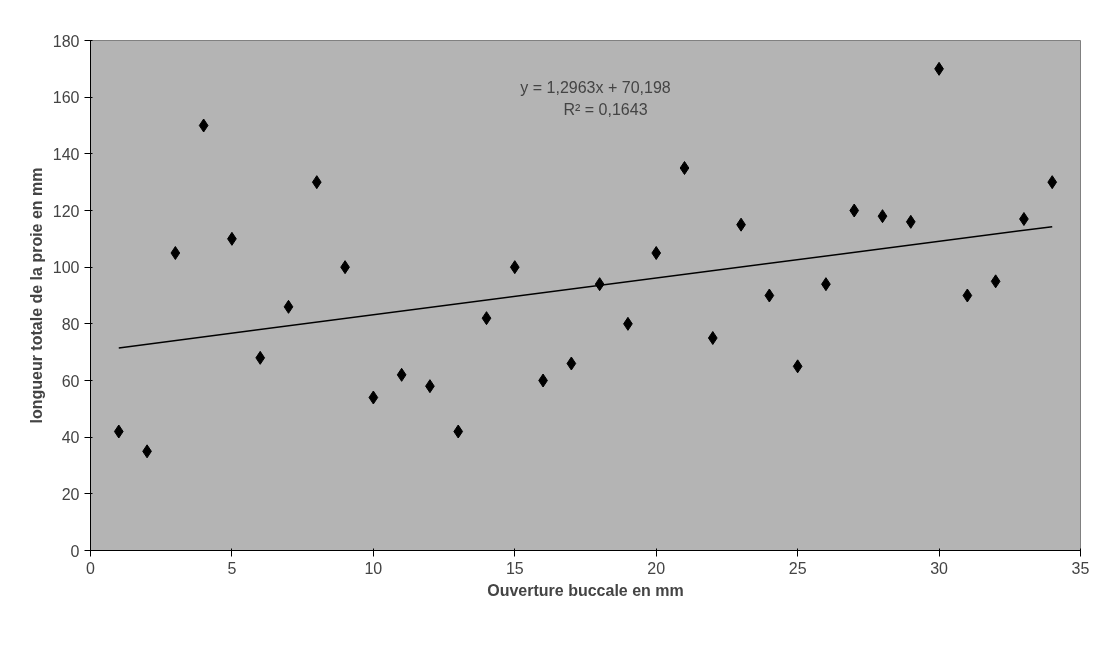  What do you see at coordinates (66, 268) in the screenshot?
I see `y-tick-label: 100` at bounding box center [66, 268].